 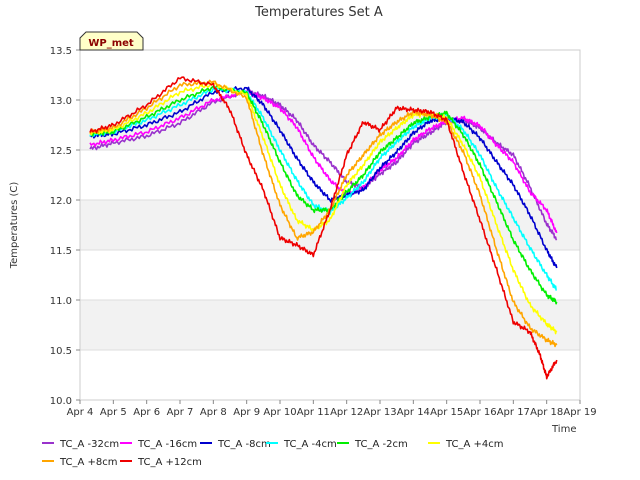 I want to click on x-tick-label-6: Apr 10, so click(x=279, y=412).